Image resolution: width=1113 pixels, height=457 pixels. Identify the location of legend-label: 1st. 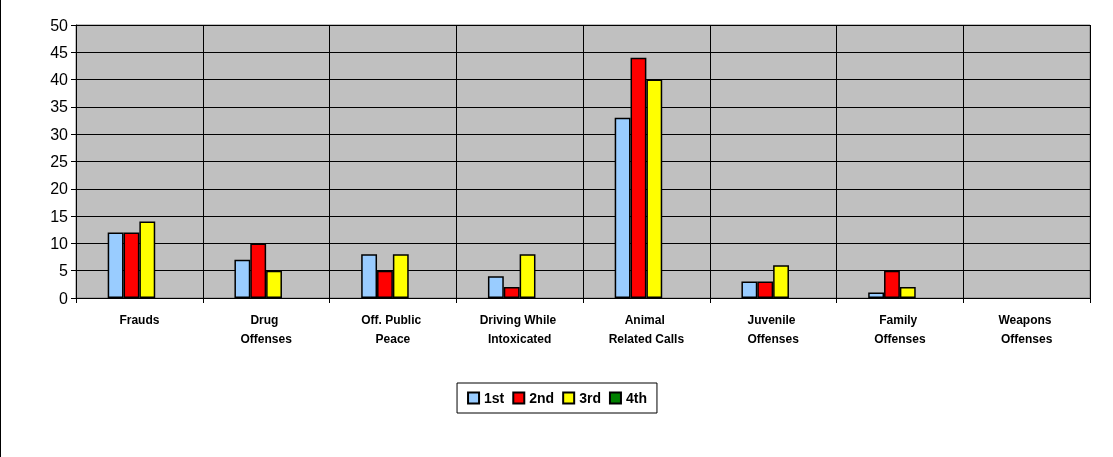
(494, 398).